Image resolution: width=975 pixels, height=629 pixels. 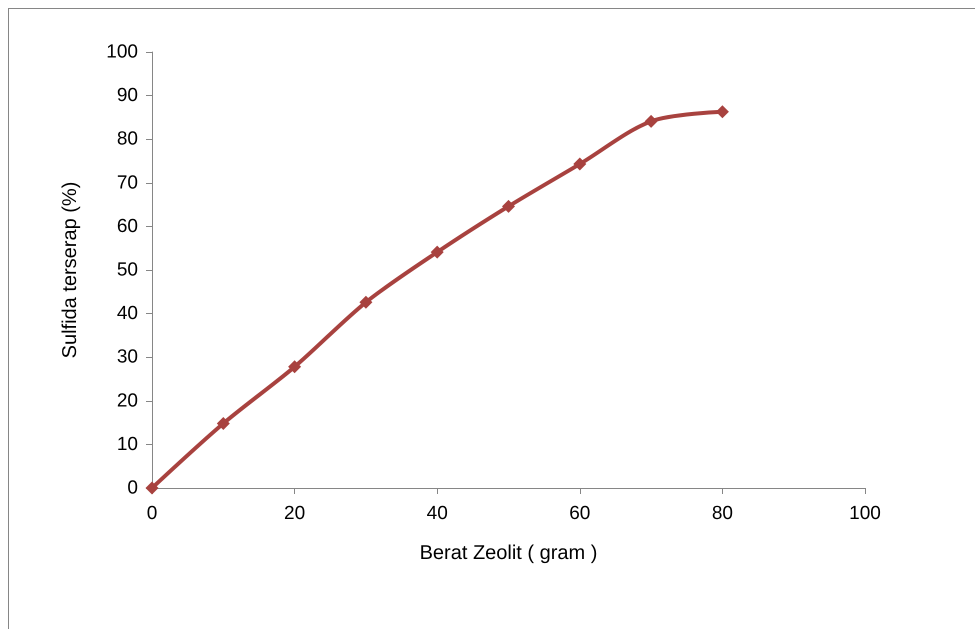 What do you see at coordinates (127, 270) in the screenshot?
I see `y-tick-label: 50` at bounding box center [127, 270].